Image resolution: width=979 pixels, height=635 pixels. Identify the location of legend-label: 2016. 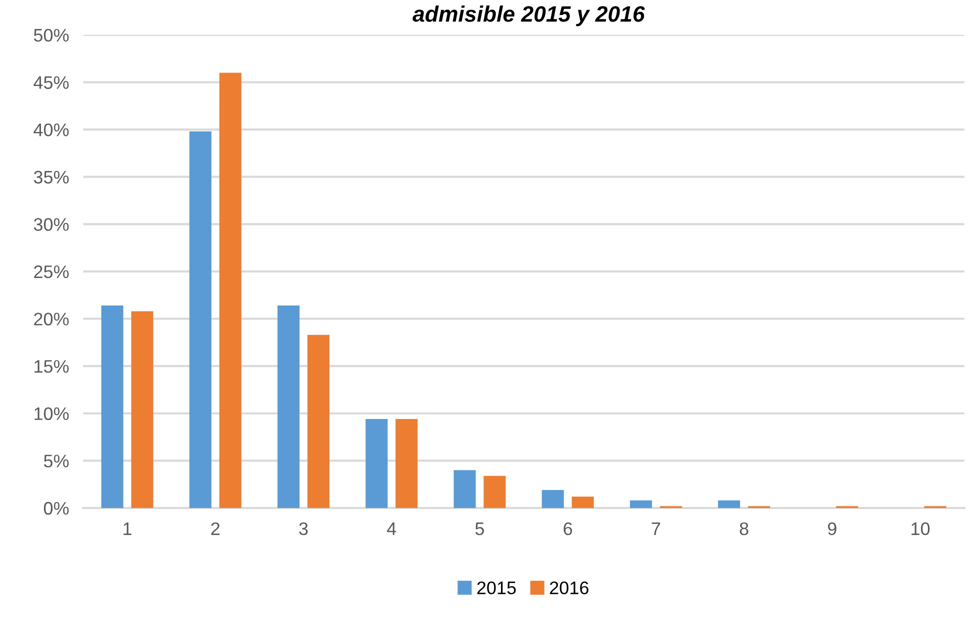
(569, 587).